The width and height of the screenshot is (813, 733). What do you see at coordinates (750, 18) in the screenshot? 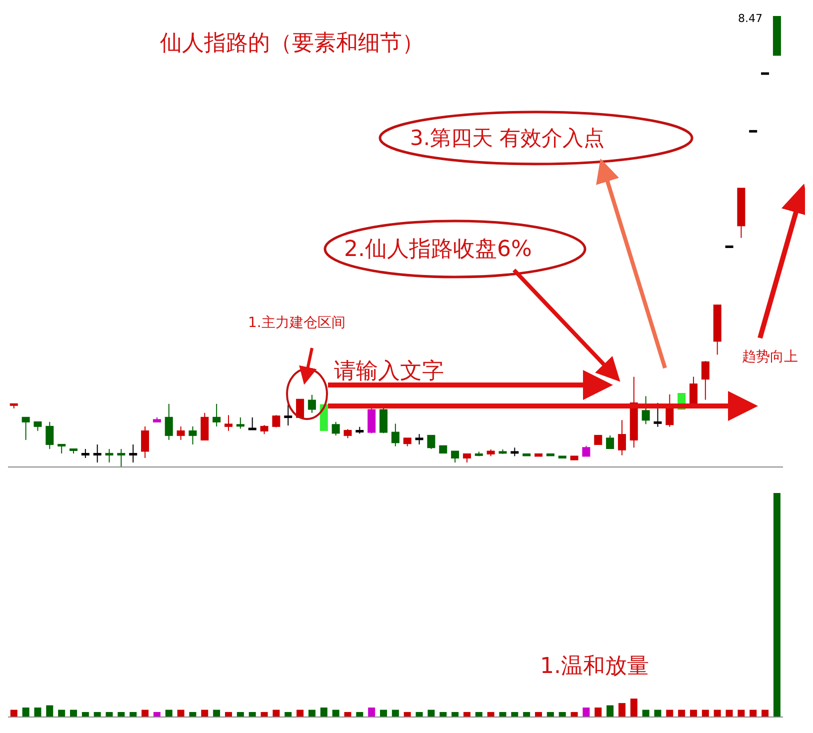
I see `annotation: 8.47` at bounding box center [750, 18].